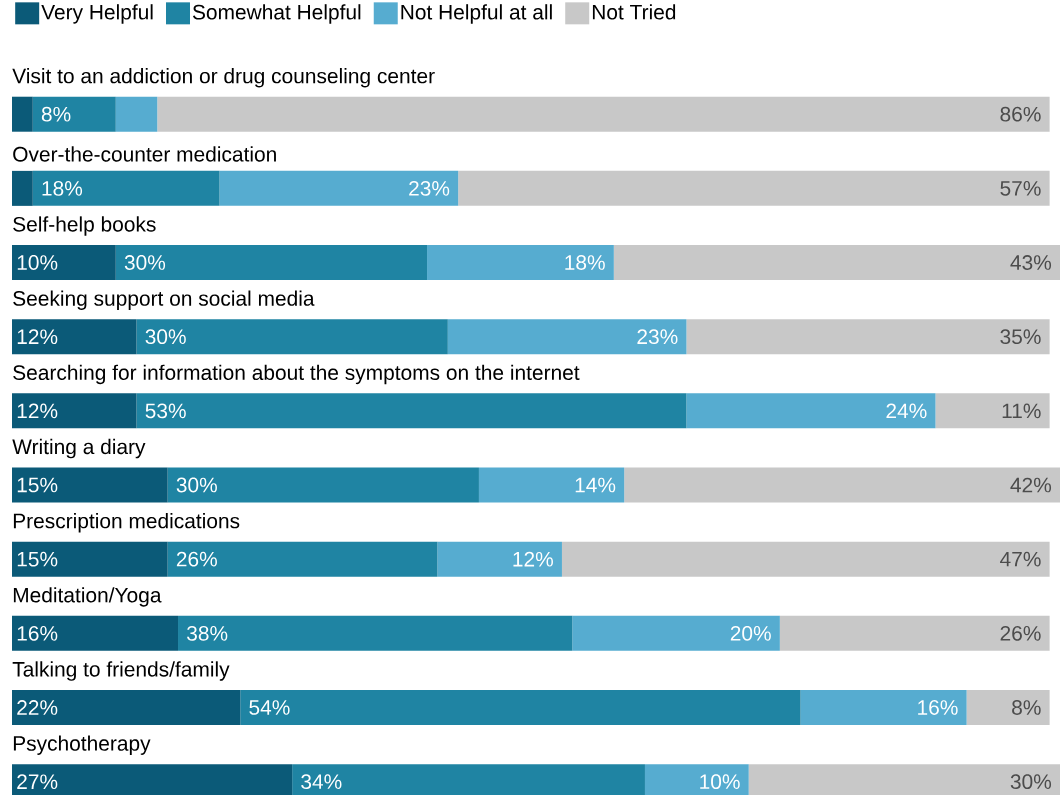  What do you see at coordinates (165, 411) in the screenshot?
I see `data-label: 53%` at bounding box center [165, 411].